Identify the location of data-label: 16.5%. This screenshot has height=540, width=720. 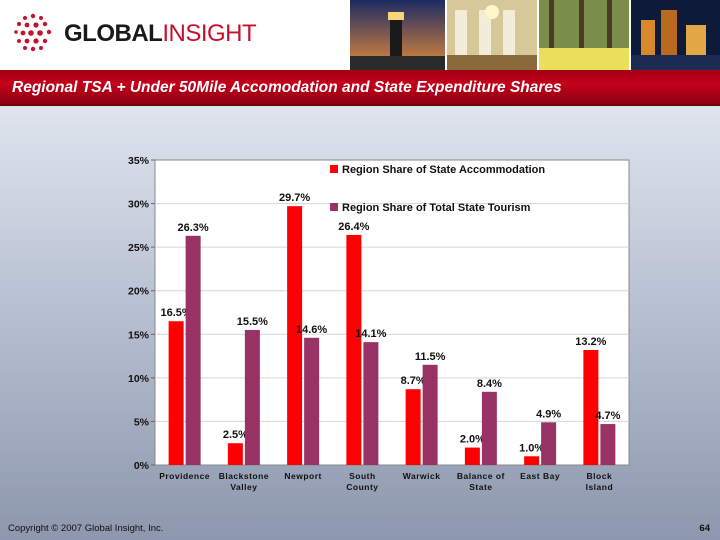
(176, 313).